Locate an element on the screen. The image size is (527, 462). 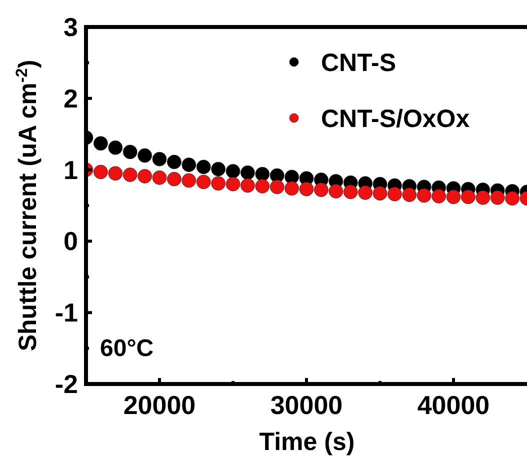
y-tick-label: 1 is located at coordinates (71, 169).